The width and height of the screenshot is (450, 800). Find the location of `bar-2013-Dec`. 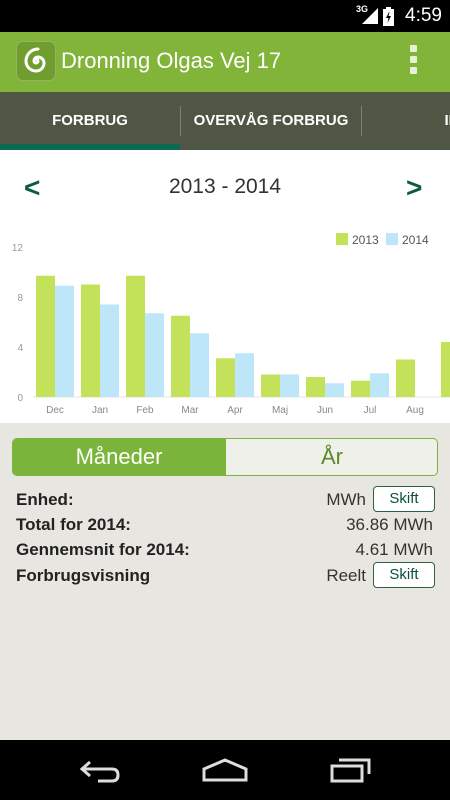

bar-2013-Dec is located at coordinates (45, 336).